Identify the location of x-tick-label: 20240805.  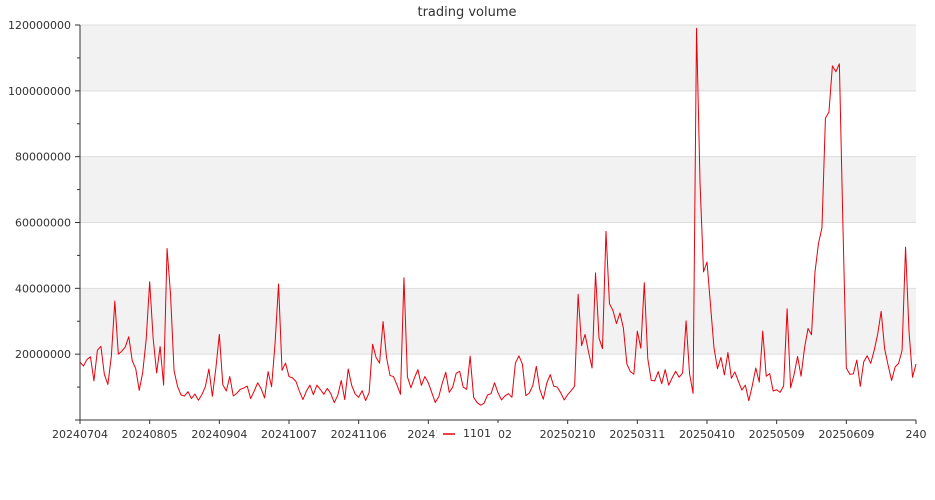
(150, 434).